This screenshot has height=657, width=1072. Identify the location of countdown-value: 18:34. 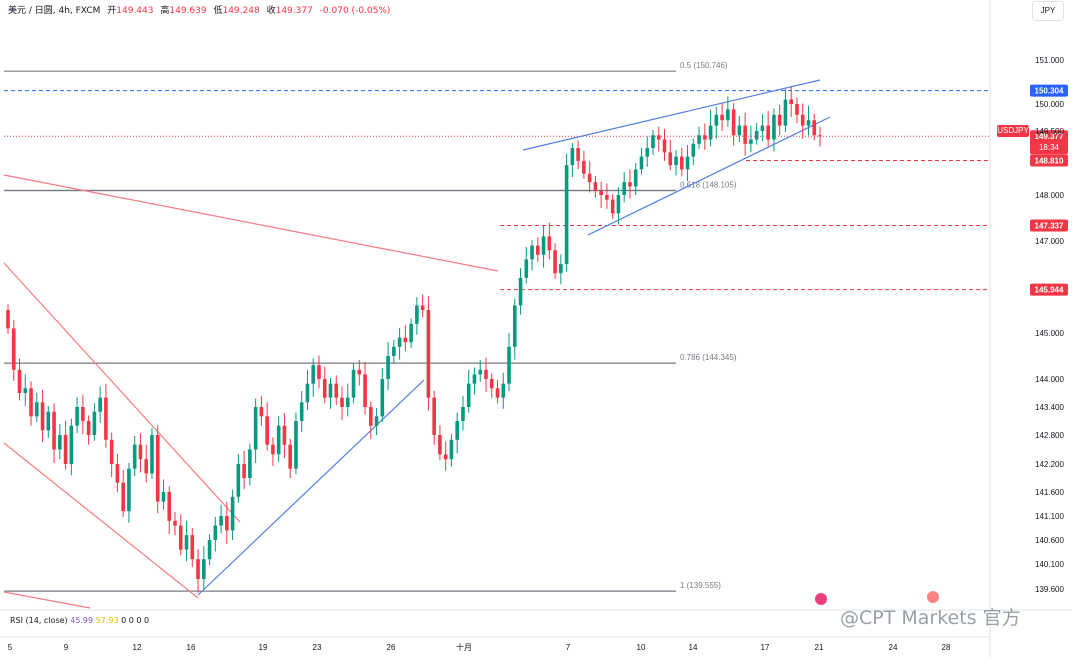
(1049, 147).